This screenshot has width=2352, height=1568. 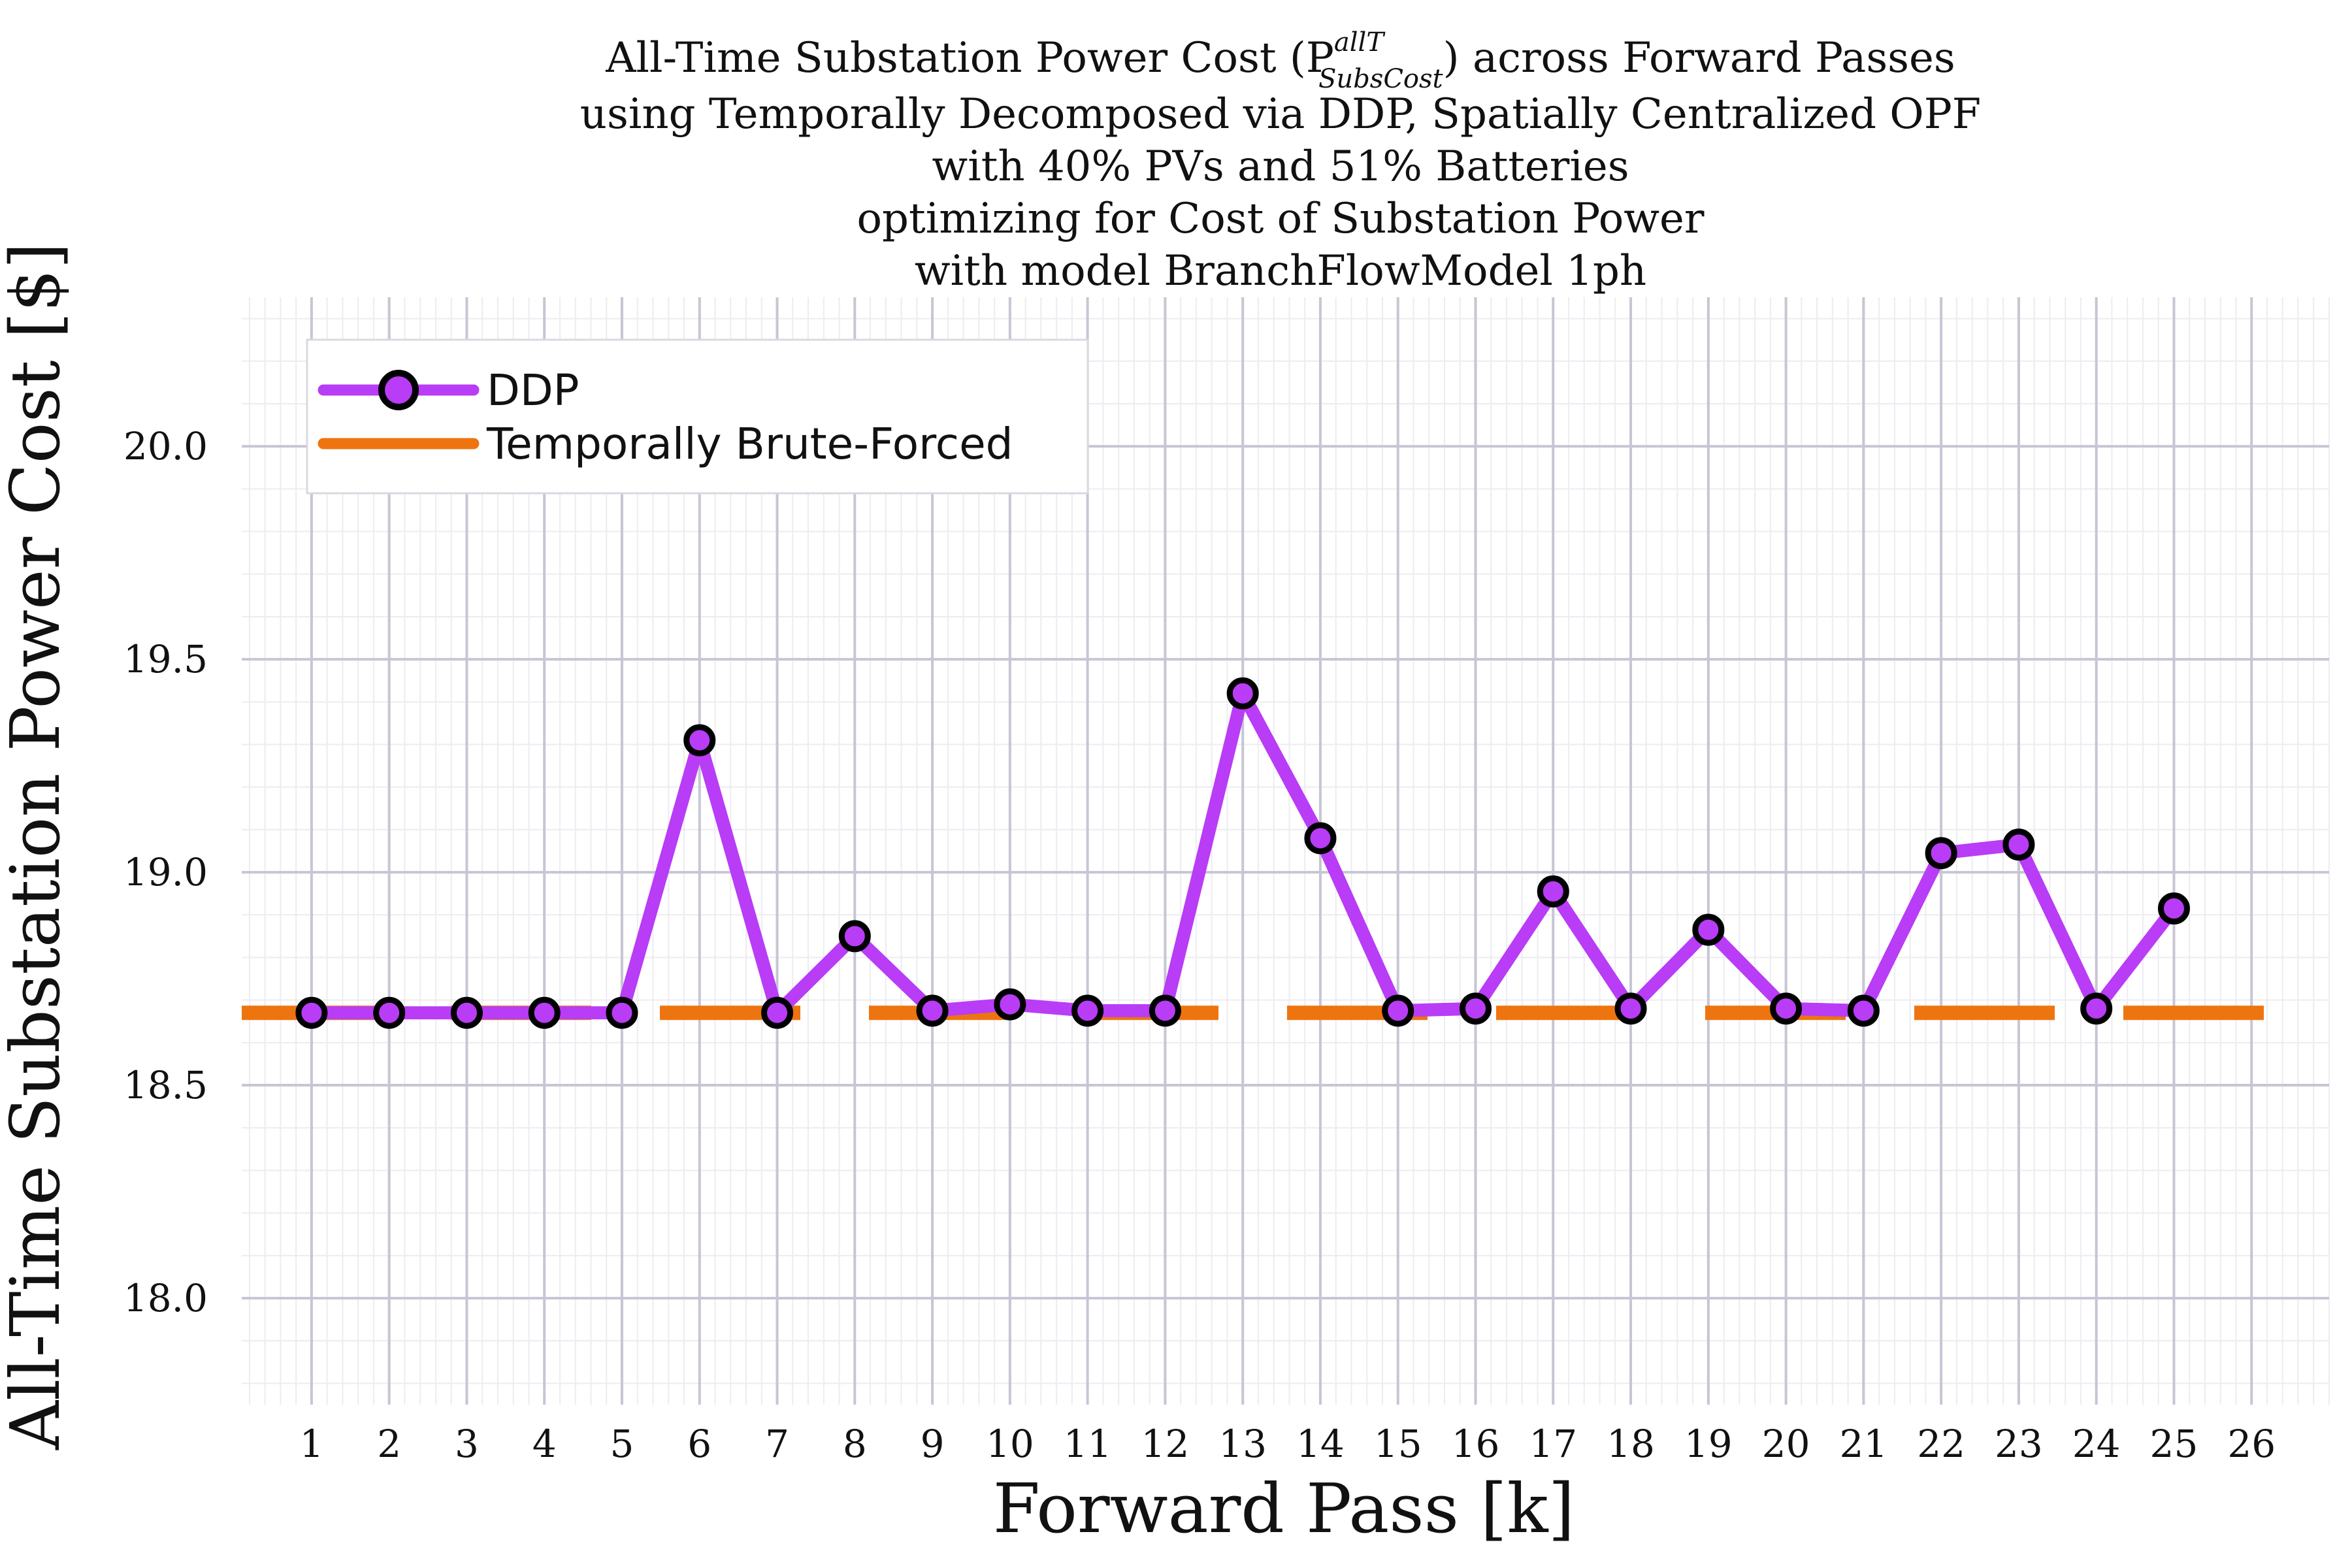 I want to click on x-tick-label: 23, so click(x=2019, y=1444).